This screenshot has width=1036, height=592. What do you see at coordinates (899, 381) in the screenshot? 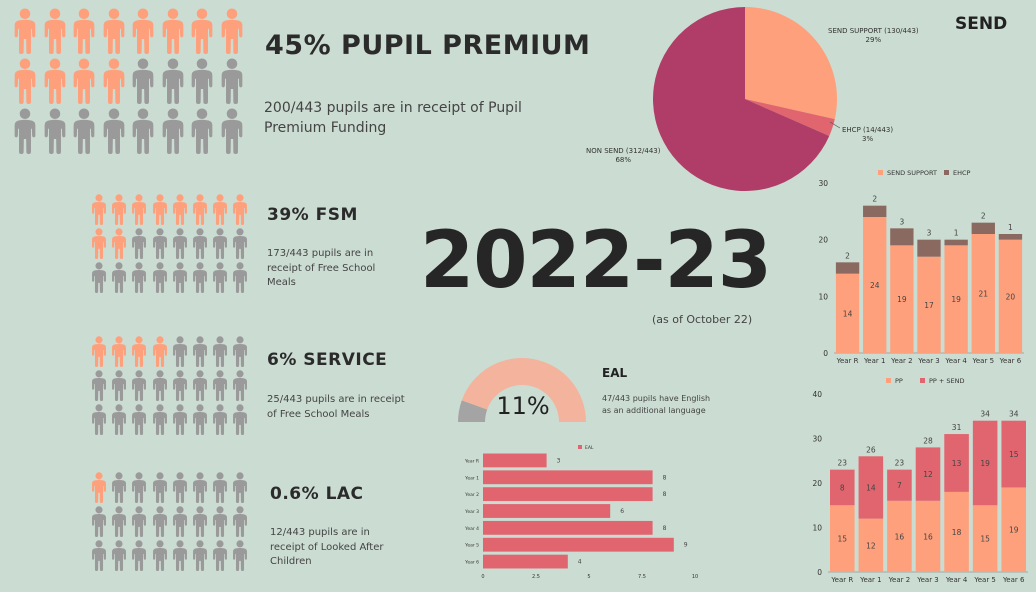
I see `legend-label: PP` at bounding box center [899, 381].